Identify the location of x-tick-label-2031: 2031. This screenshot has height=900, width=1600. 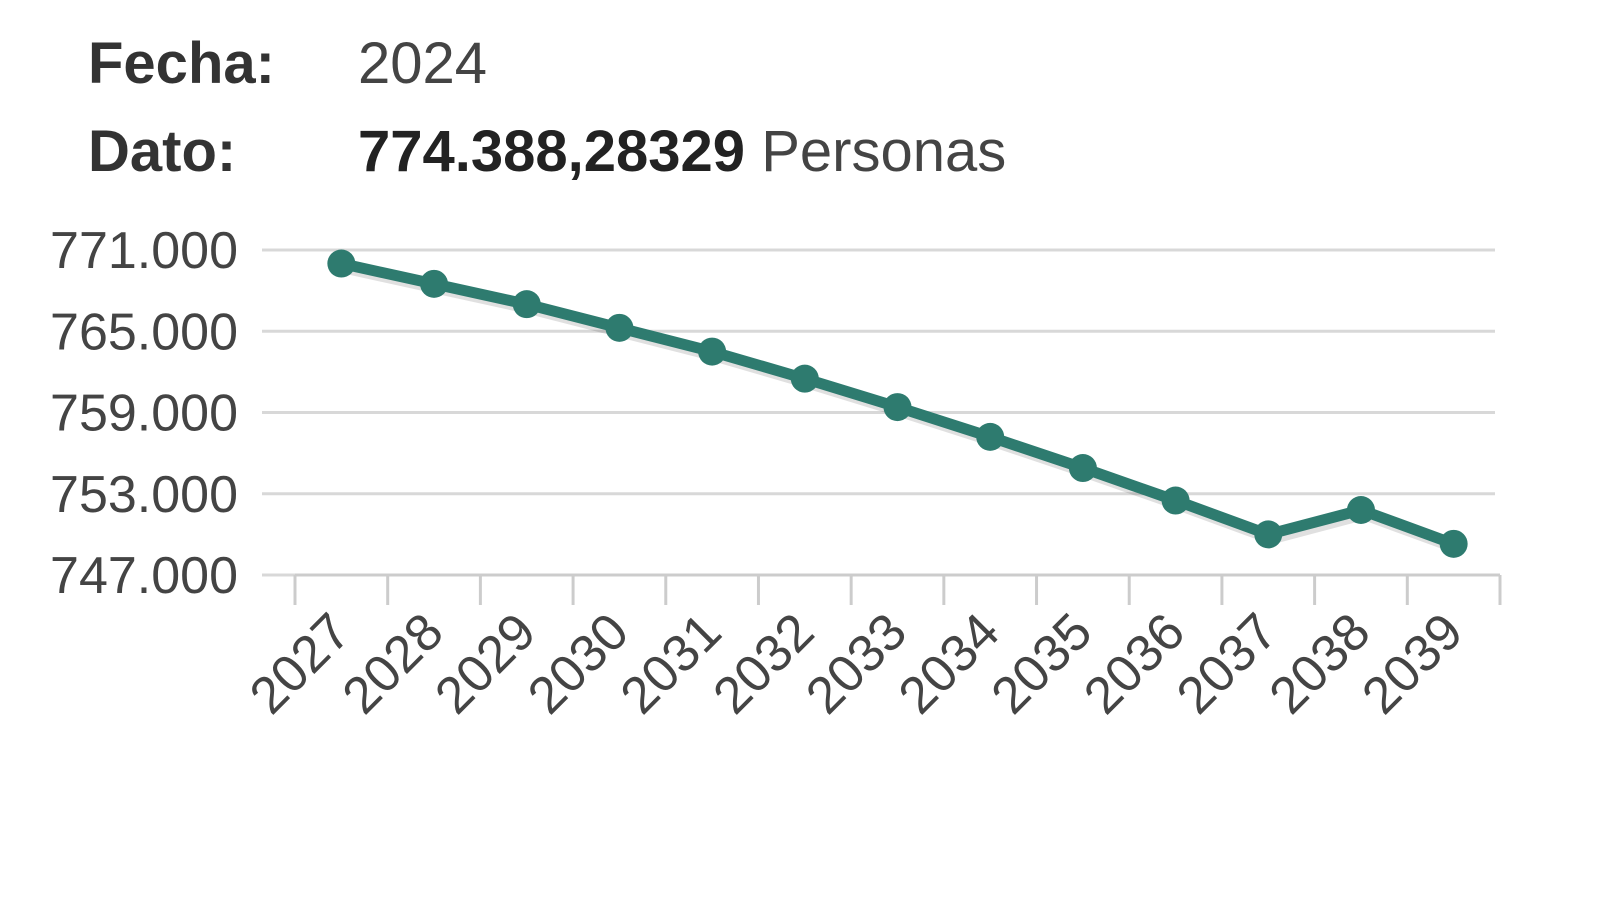
(671, 663).